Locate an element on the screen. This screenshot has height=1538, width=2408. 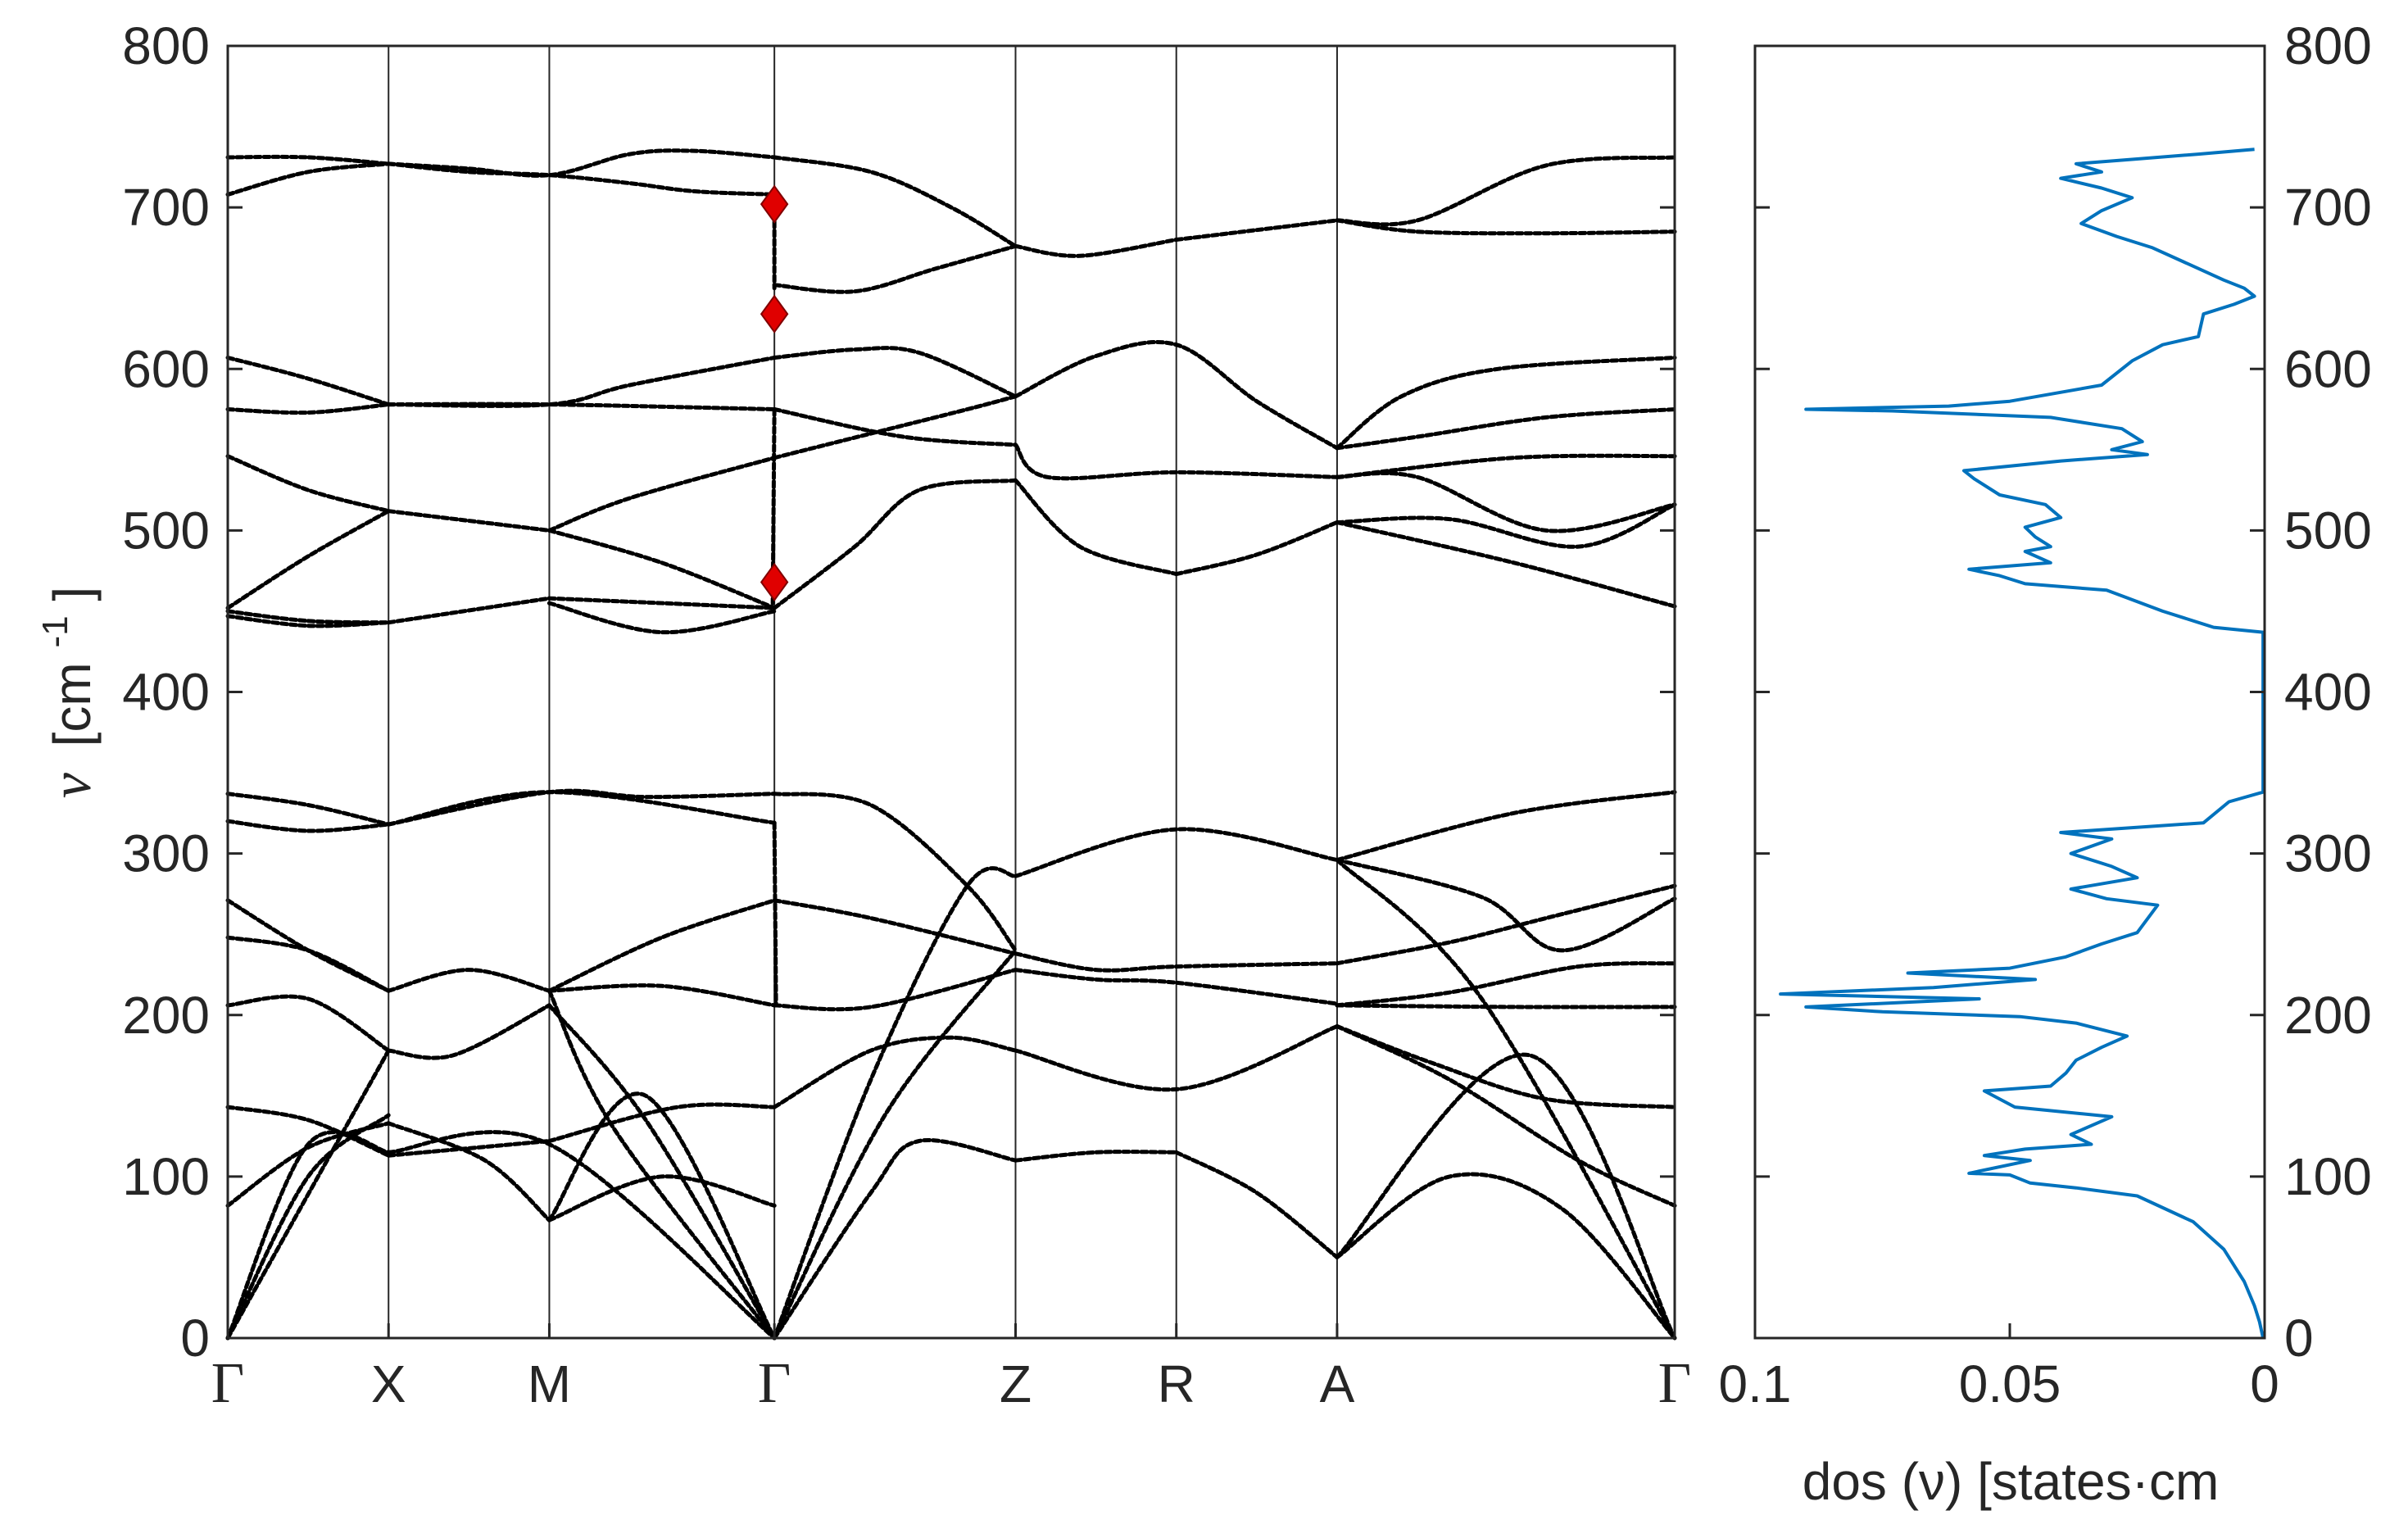
ylabel-exponent: -1 is located at coordinates (55, 631).